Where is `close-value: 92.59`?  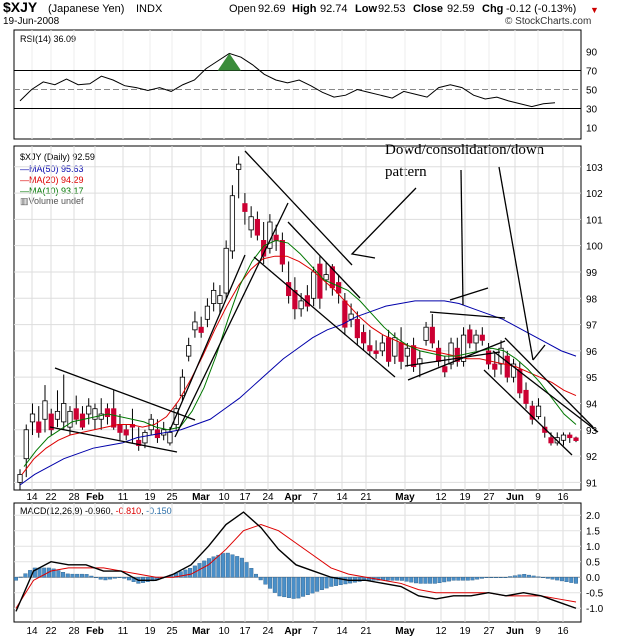 close-value: 92.59 is located at coordinates (461, 9).